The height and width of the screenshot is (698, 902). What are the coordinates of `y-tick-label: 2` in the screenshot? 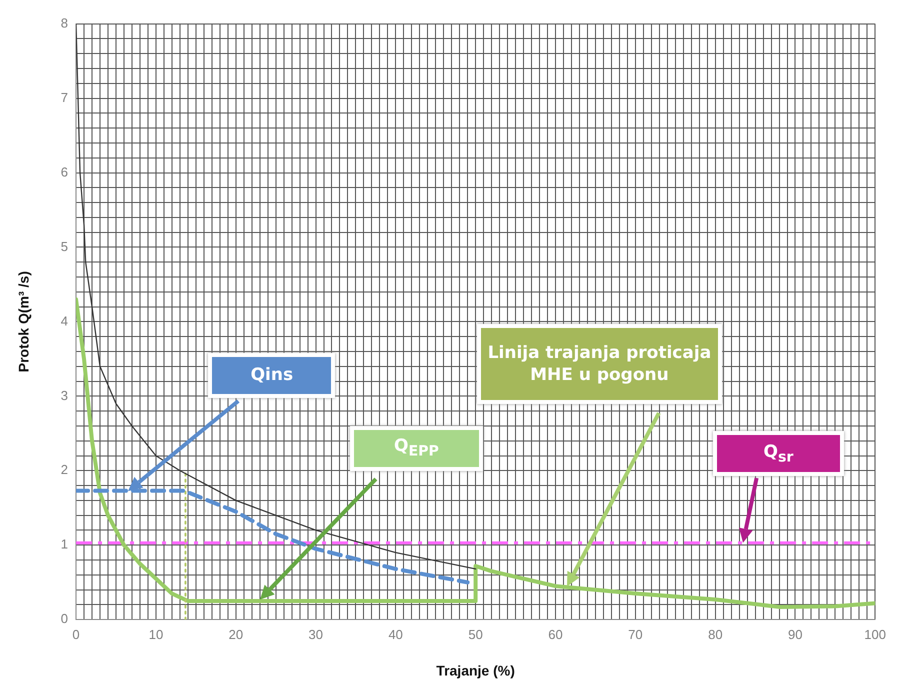 It's located at (64, 470).